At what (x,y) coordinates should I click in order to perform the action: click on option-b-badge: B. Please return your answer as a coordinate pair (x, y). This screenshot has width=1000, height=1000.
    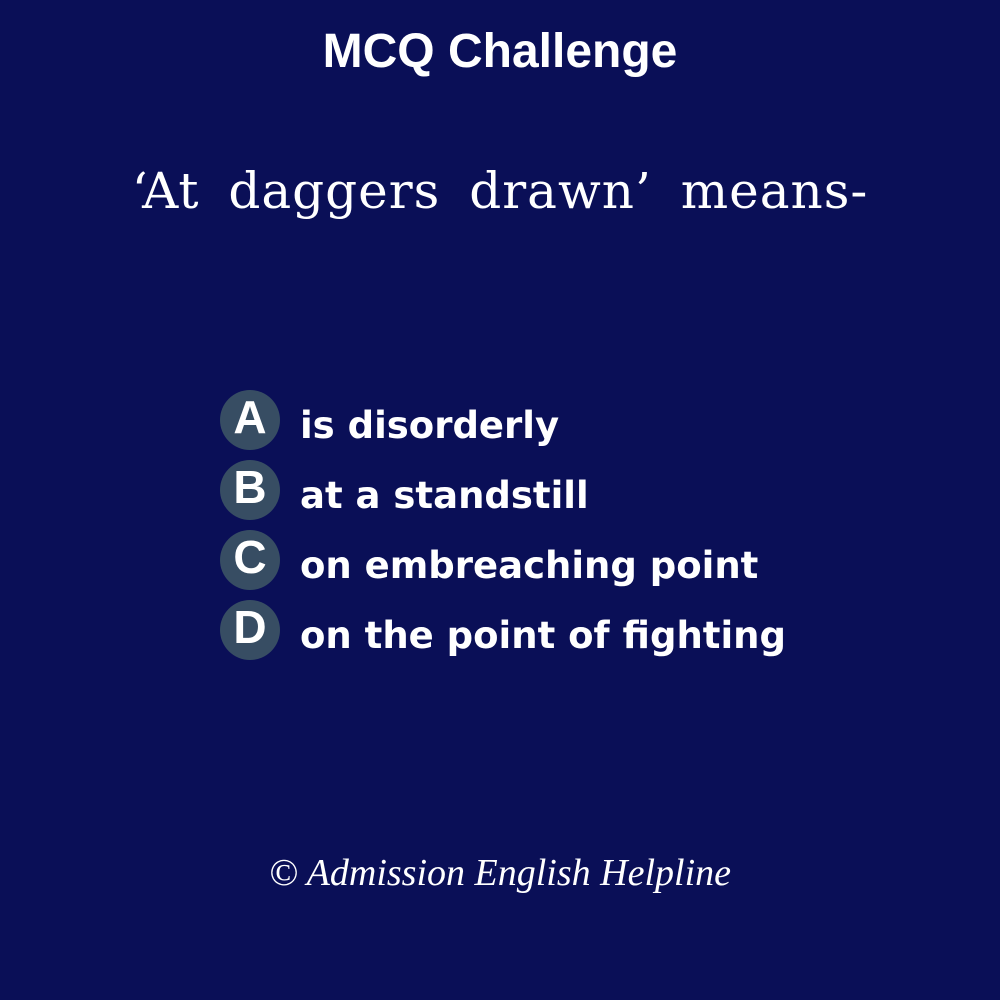
    Looking at the image, I should click on (250, 490).